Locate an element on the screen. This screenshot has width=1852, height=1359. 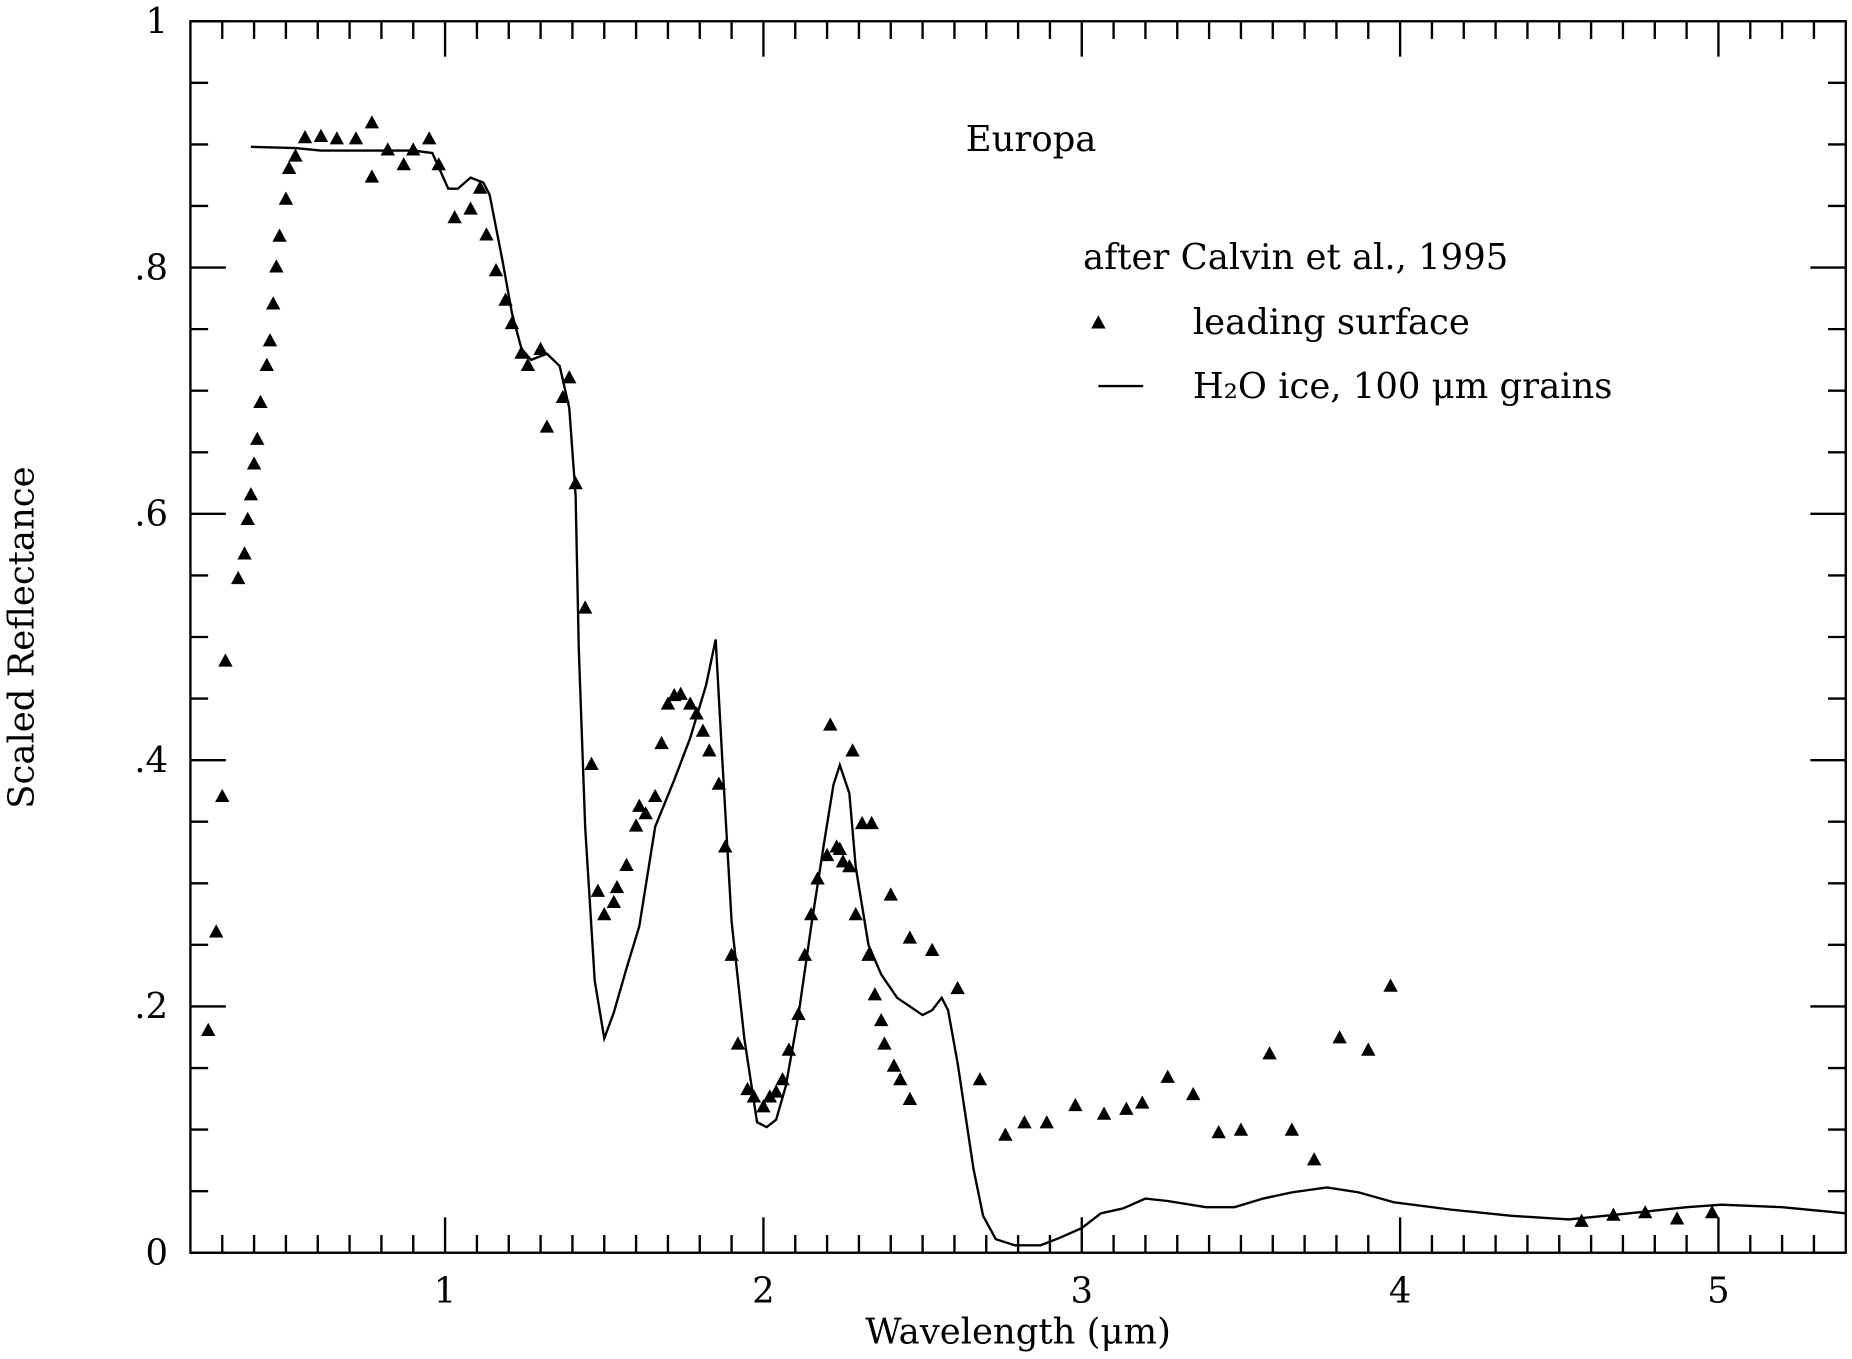
annotation: Europa is located at coordinates (1031, 139).